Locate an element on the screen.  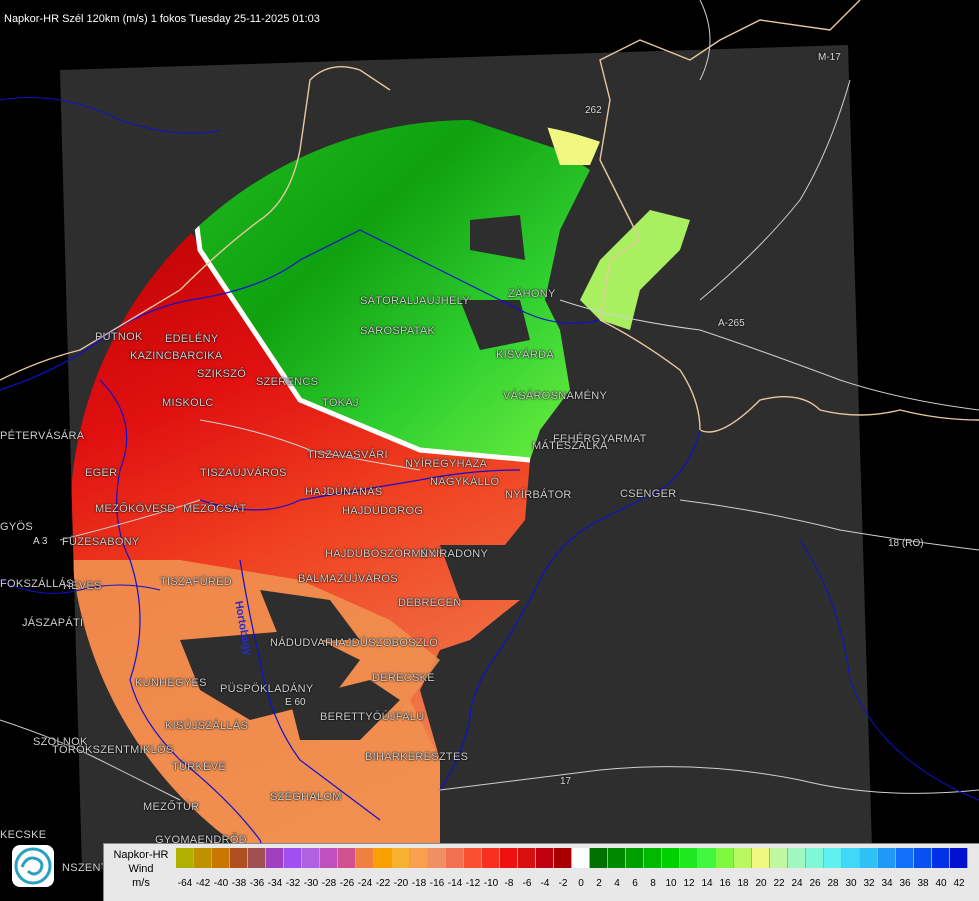
legend-tick: 2 is located at coordinates (599, 883).